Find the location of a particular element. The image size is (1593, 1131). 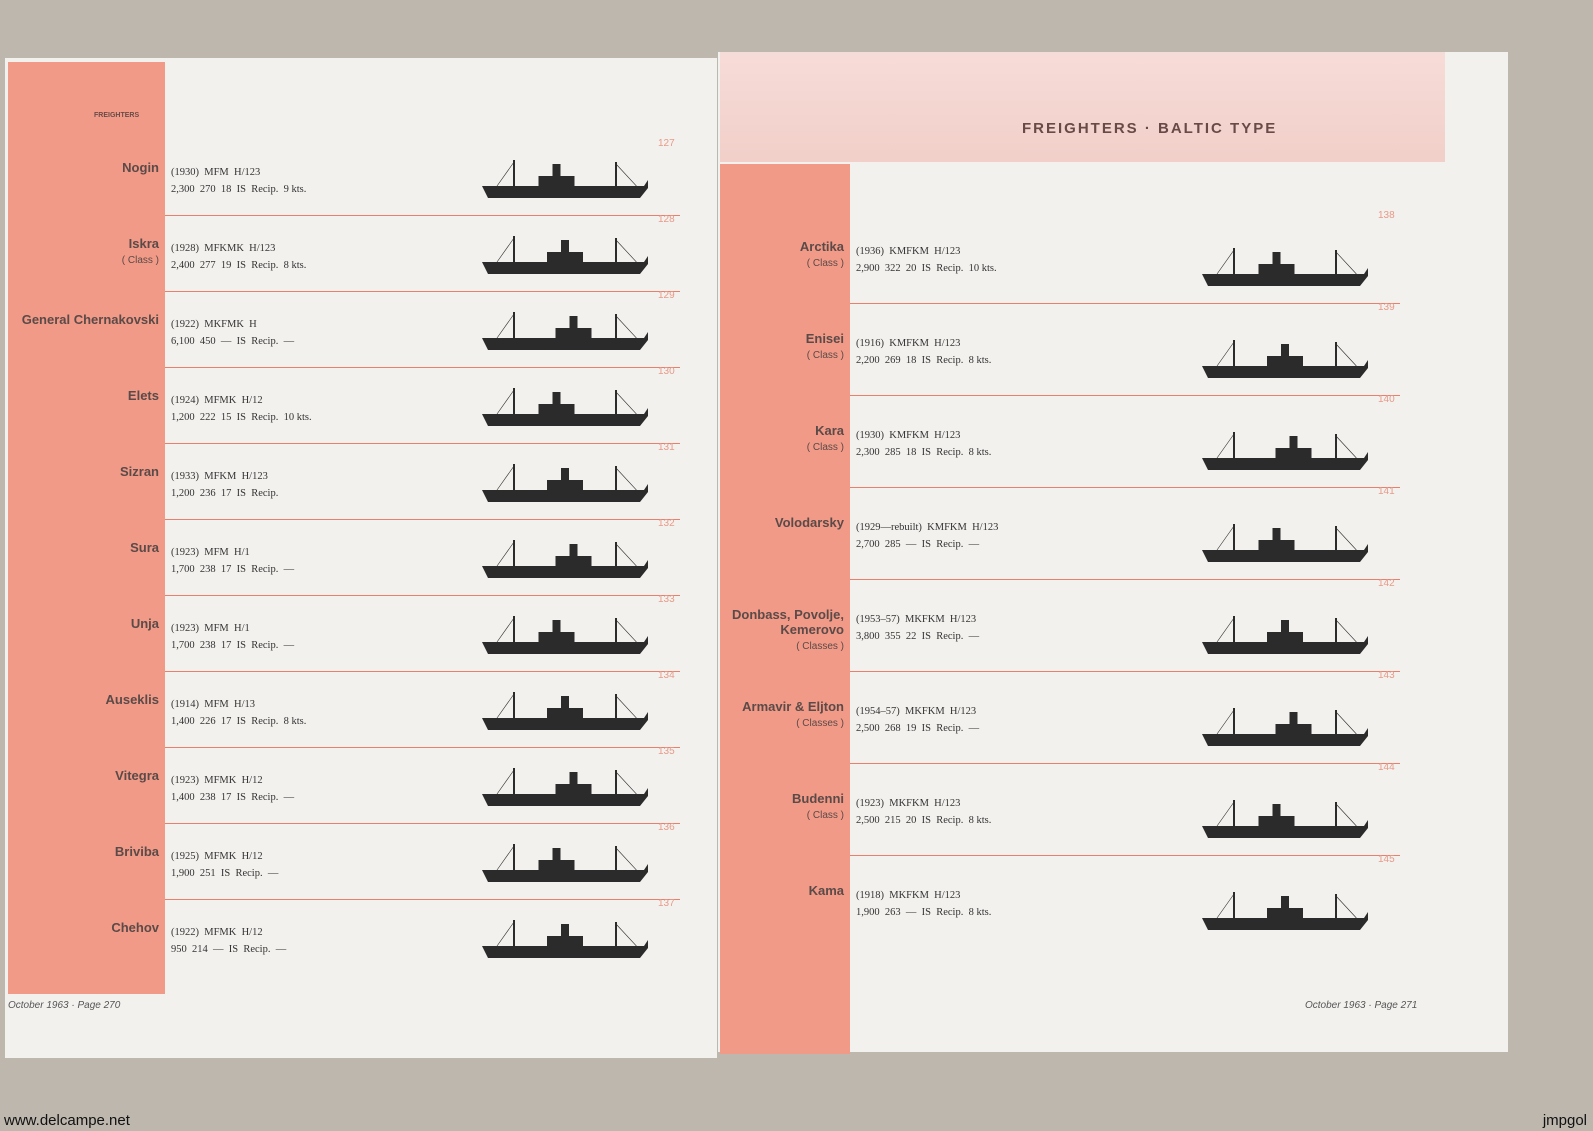

ship-data: (1925) MFMK H/12 is located at coordinates (217, 857).